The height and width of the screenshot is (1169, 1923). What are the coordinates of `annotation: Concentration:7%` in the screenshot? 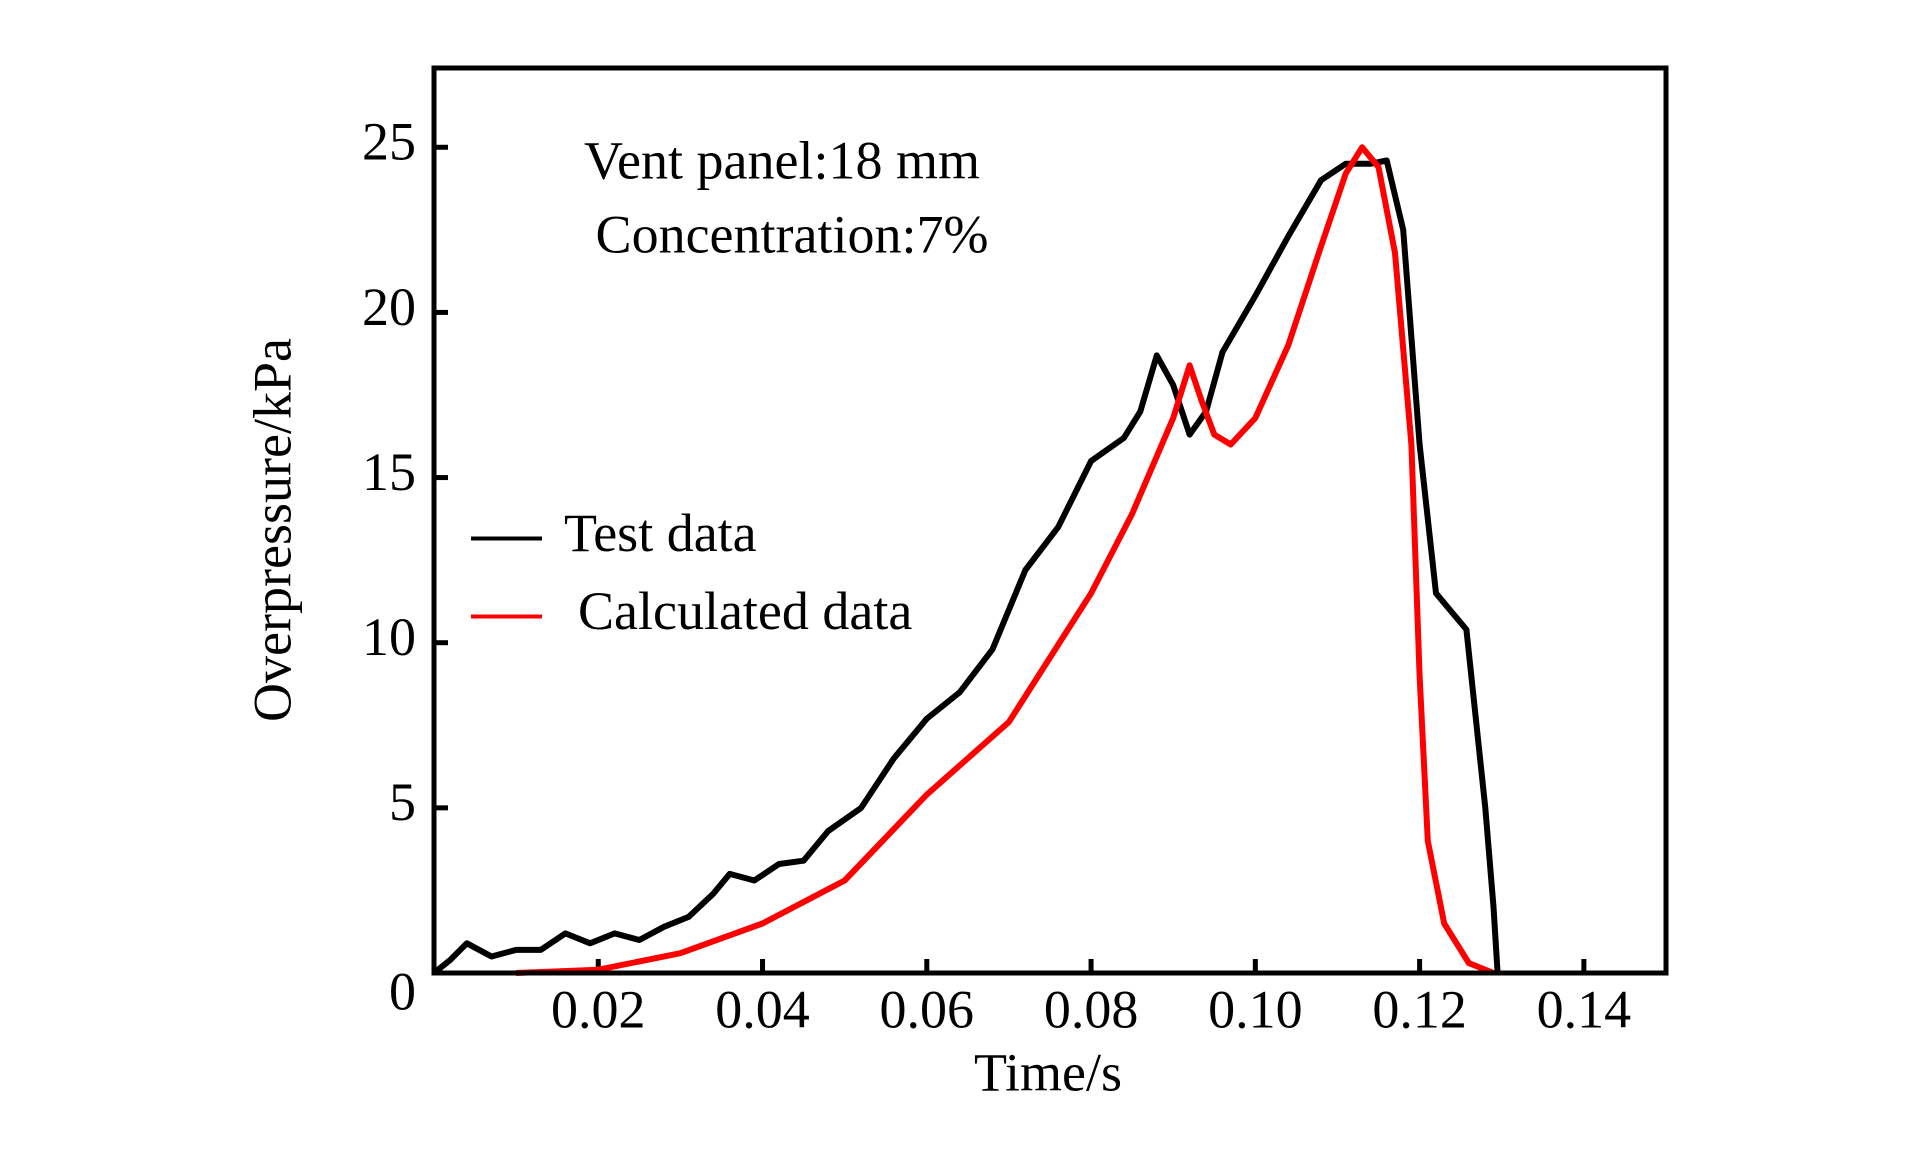 It's located at (792, 234).